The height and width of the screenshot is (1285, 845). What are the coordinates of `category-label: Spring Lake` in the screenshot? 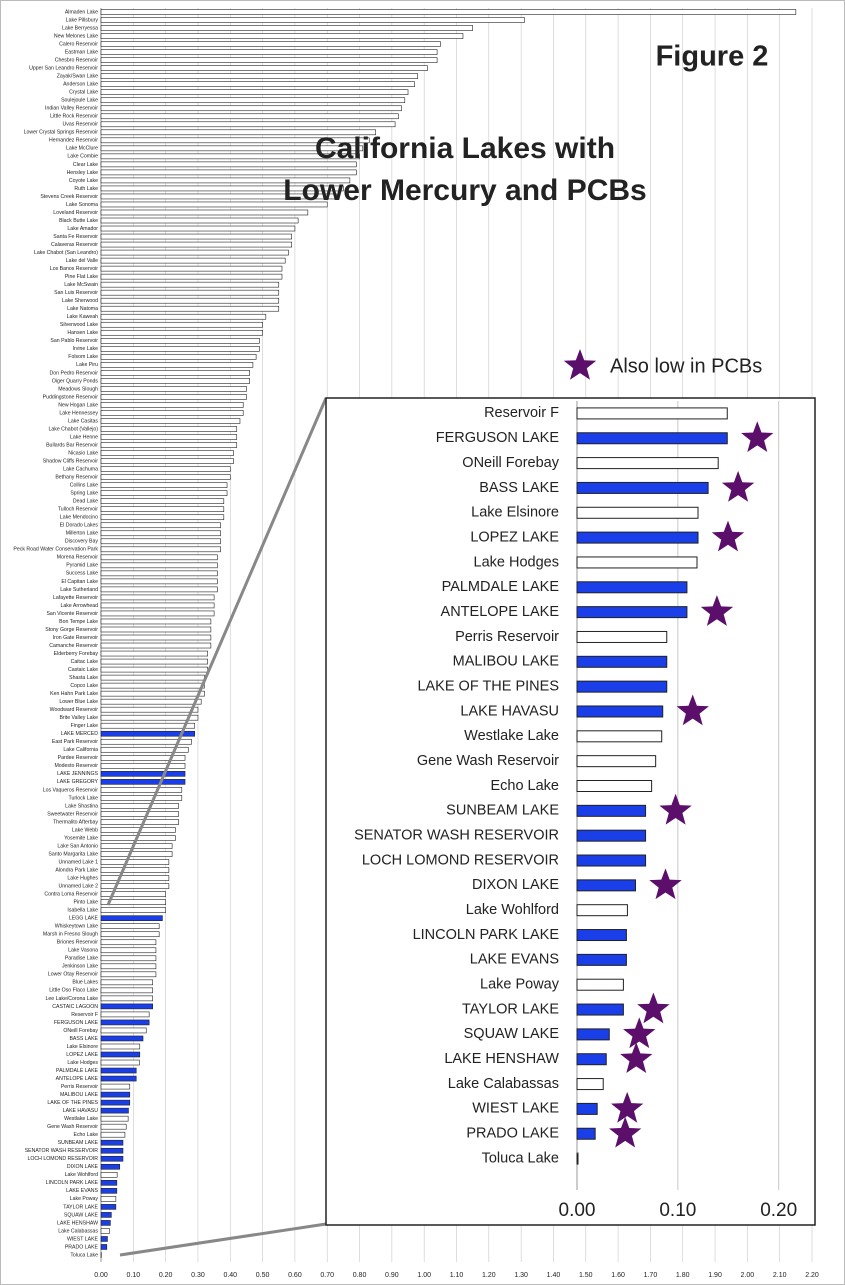 It's located at (84, 494).